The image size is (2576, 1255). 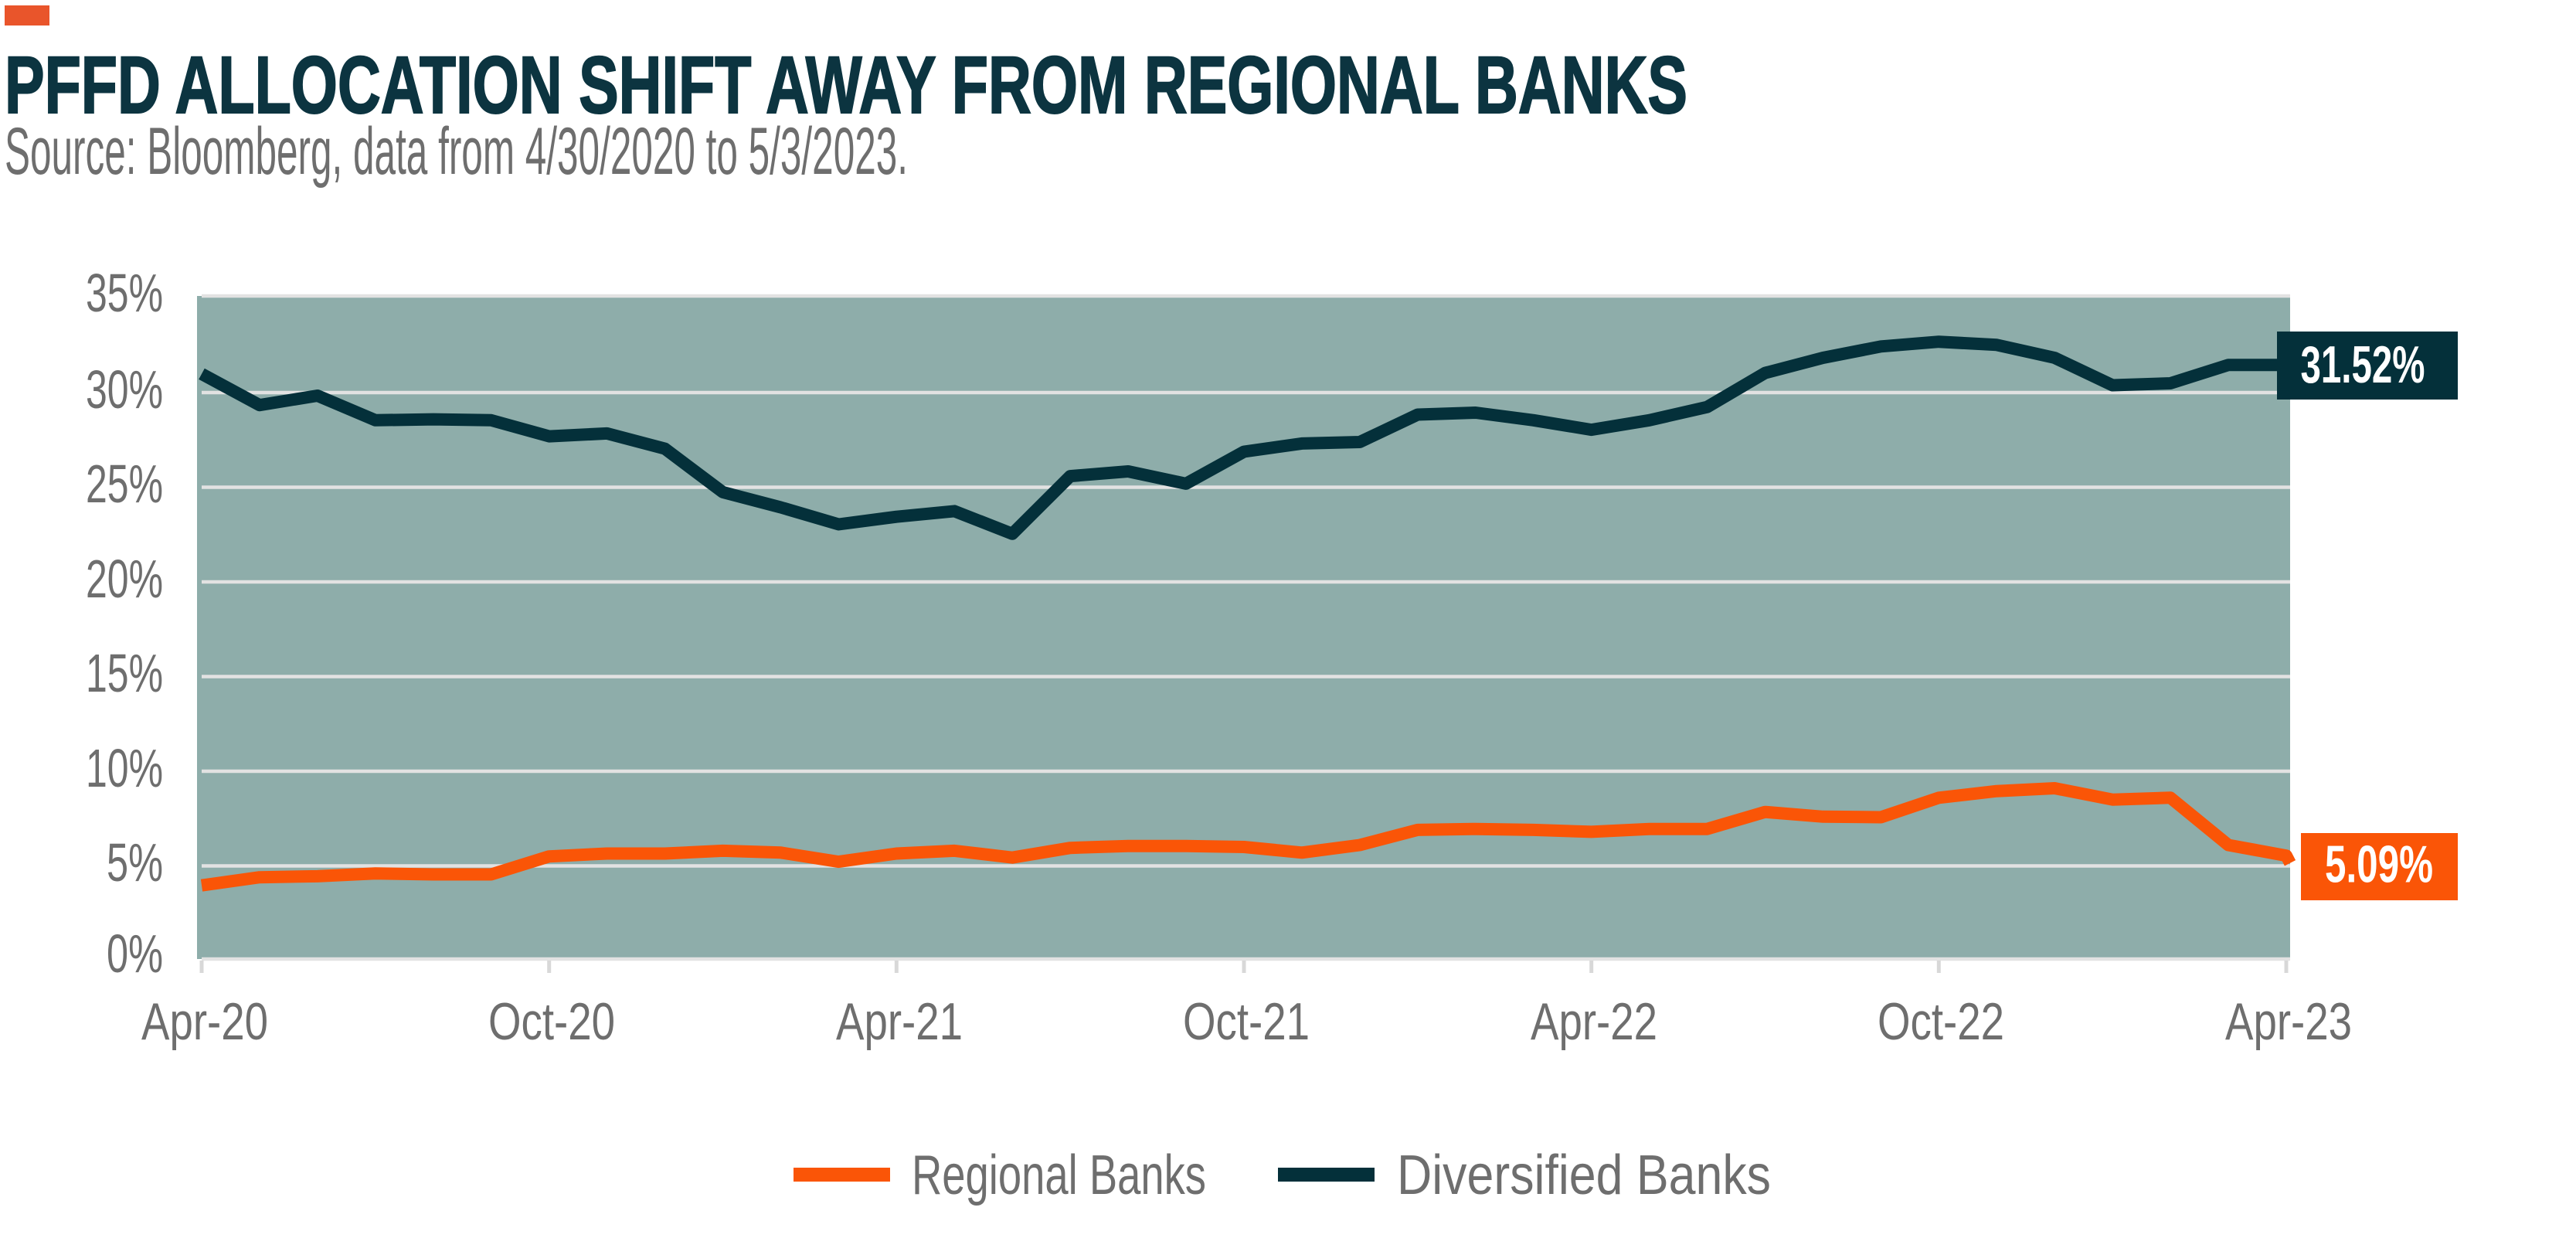 What do you see at coordinates (551, 1022) in the screenshot?
I see `svg-text: Oct-20` at bounding box center [551, 1022].